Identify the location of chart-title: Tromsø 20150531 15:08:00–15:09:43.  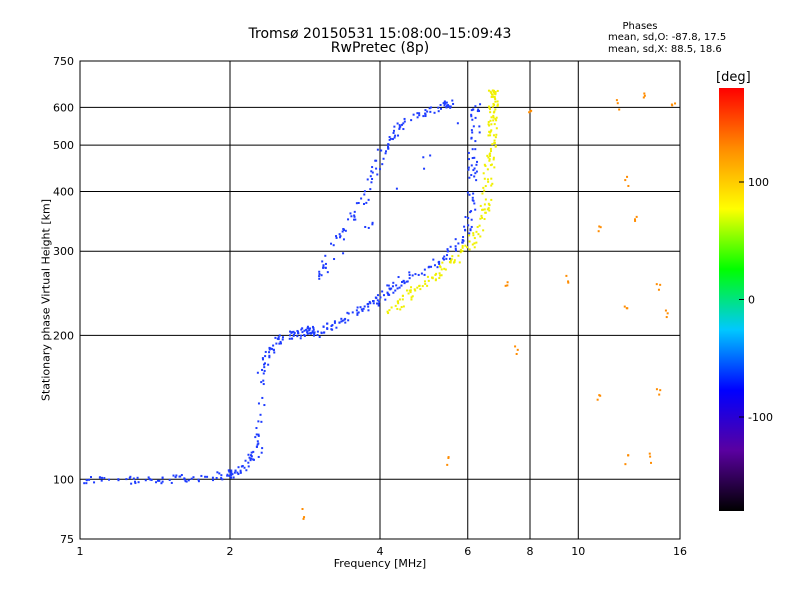
(380, 34).